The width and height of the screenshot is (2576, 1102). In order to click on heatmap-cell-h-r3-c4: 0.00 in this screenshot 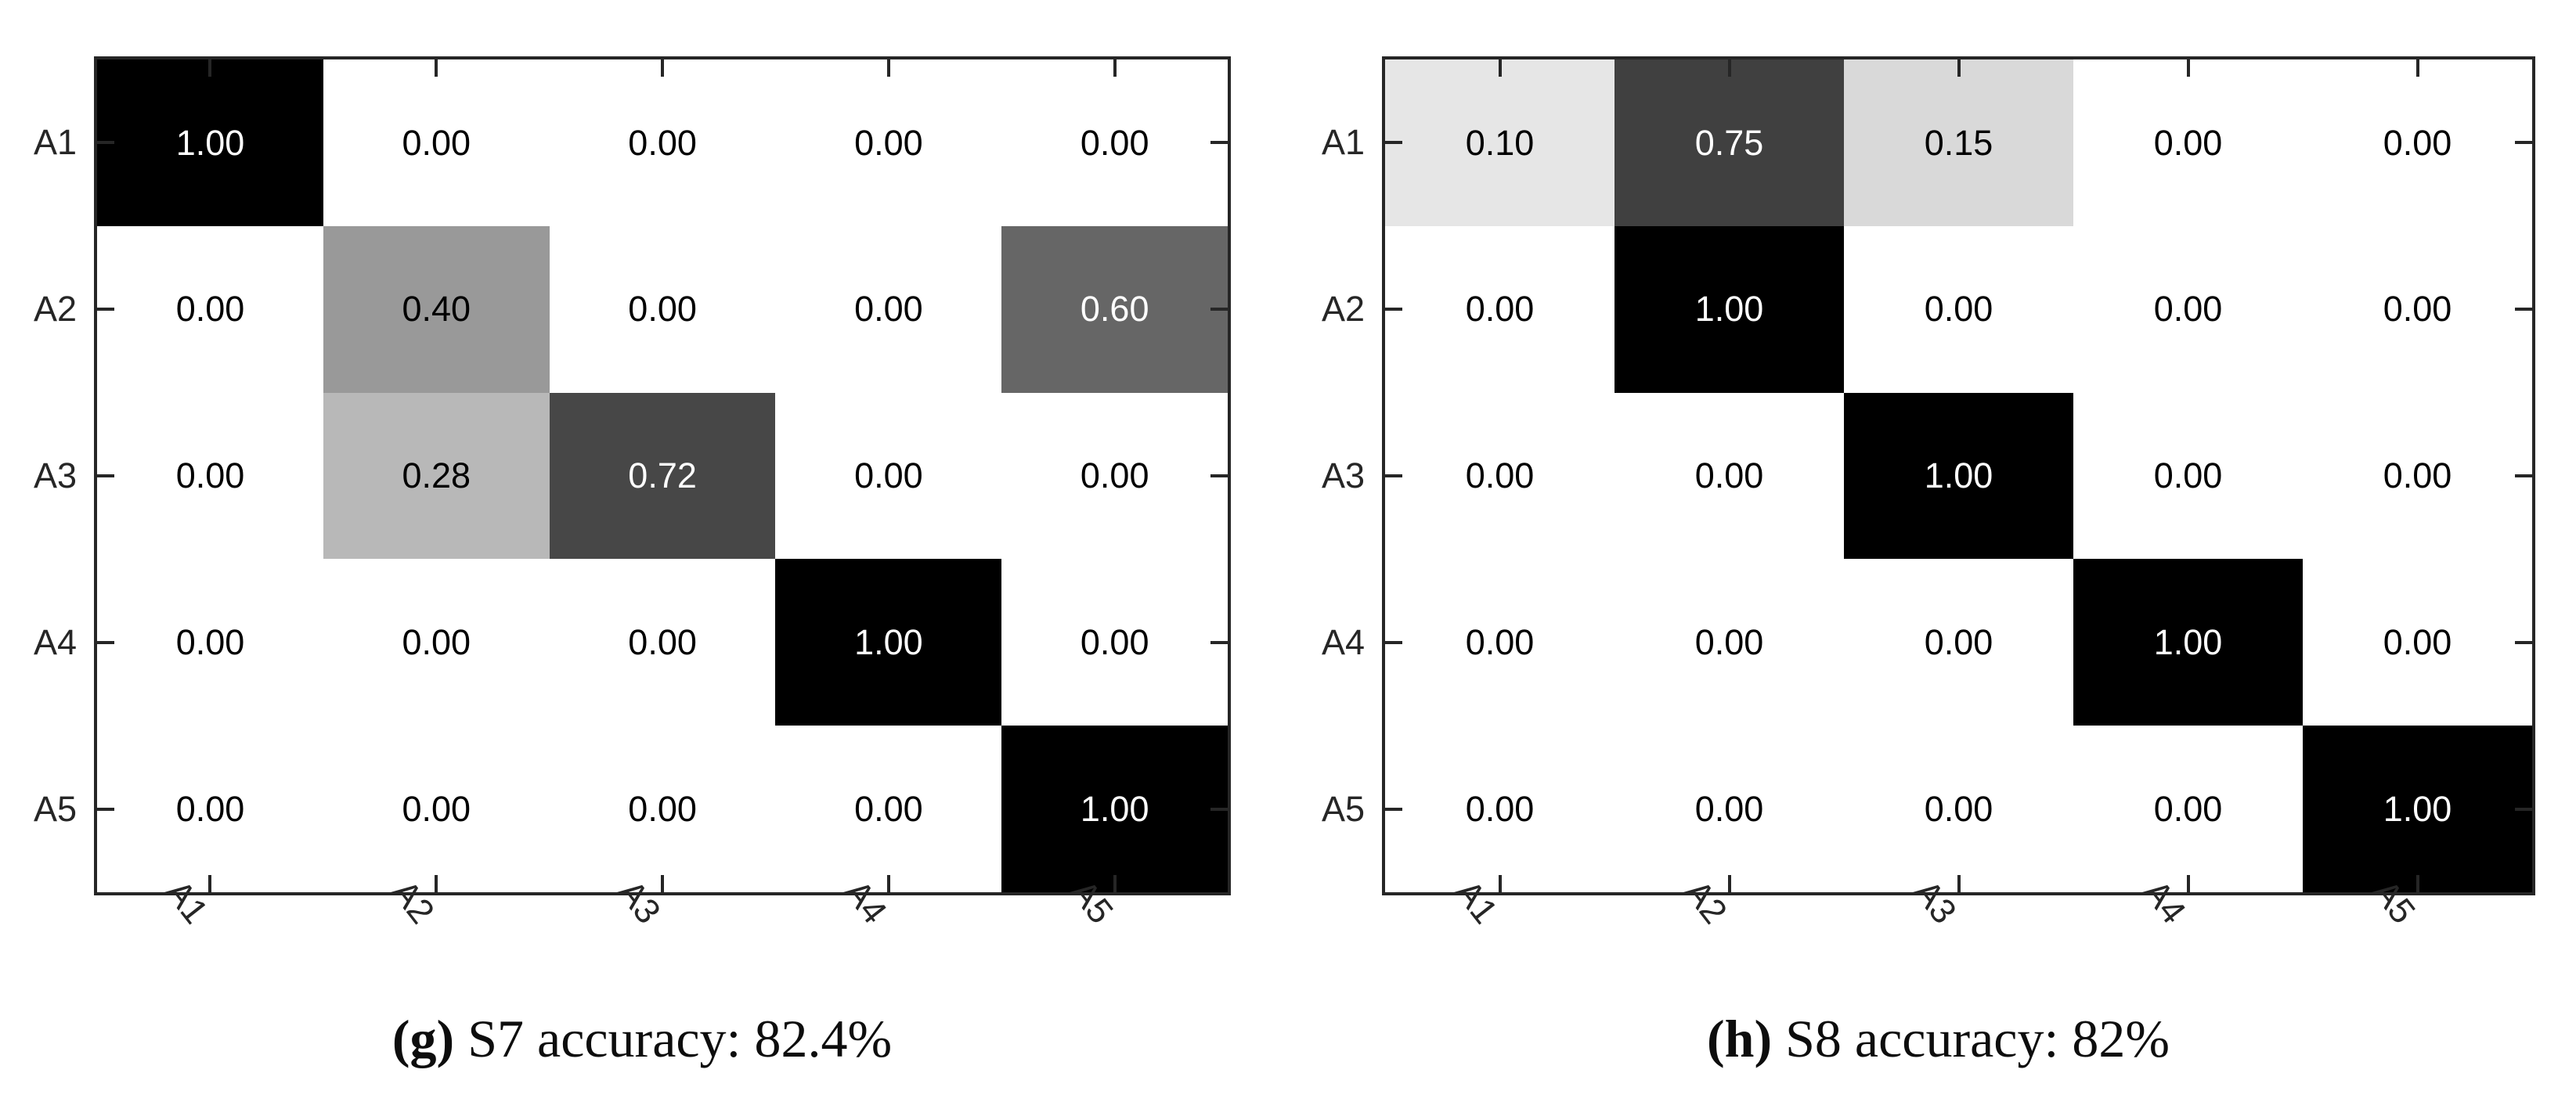, I will do `click(2188, 476)`.